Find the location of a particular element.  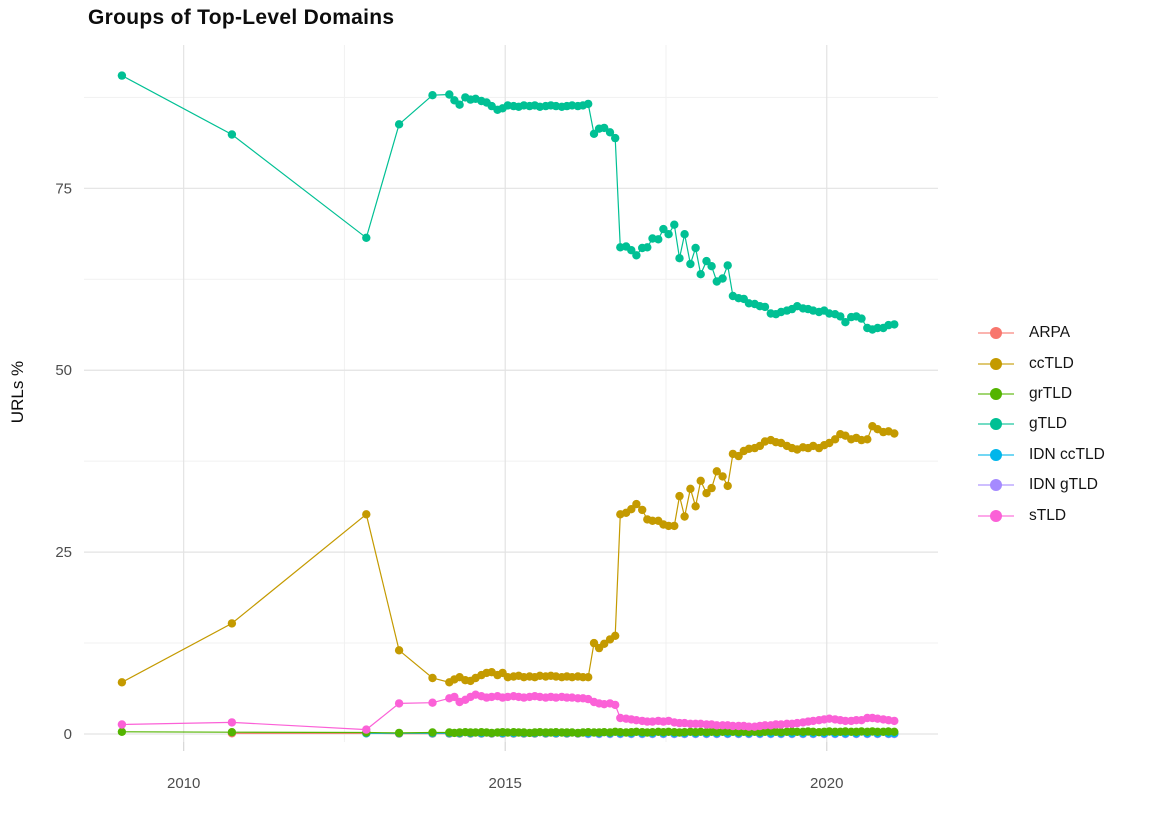

legend-label: IDN gTLD is located at coordinates (1063, 485).